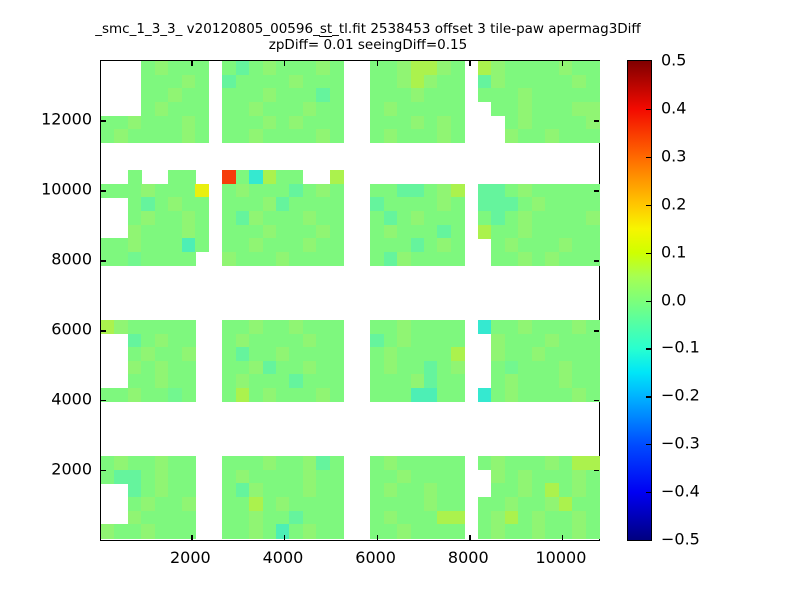  What do you see at coordinates (71, 469) in the screenshot?
I see `y-tick-label: 2000` at bounding box center [71, 469].